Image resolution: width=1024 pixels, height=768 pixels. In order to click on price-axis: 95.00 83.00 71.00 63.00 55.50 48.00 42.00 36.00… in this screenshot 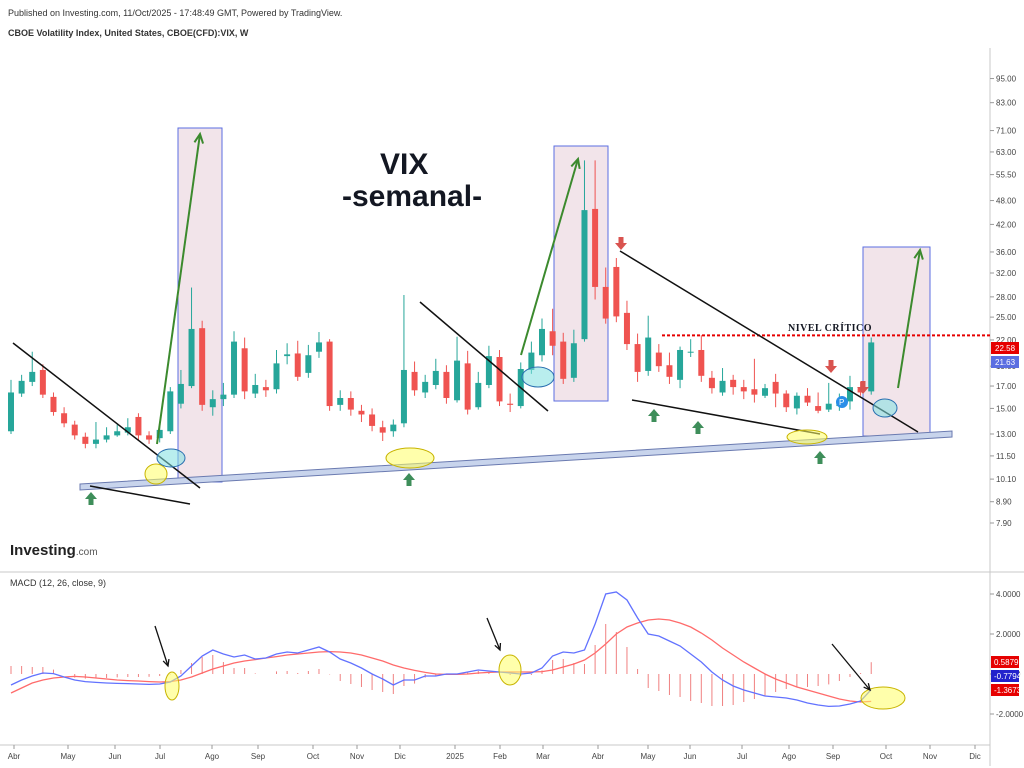, I will do `click(1004, 301)`.